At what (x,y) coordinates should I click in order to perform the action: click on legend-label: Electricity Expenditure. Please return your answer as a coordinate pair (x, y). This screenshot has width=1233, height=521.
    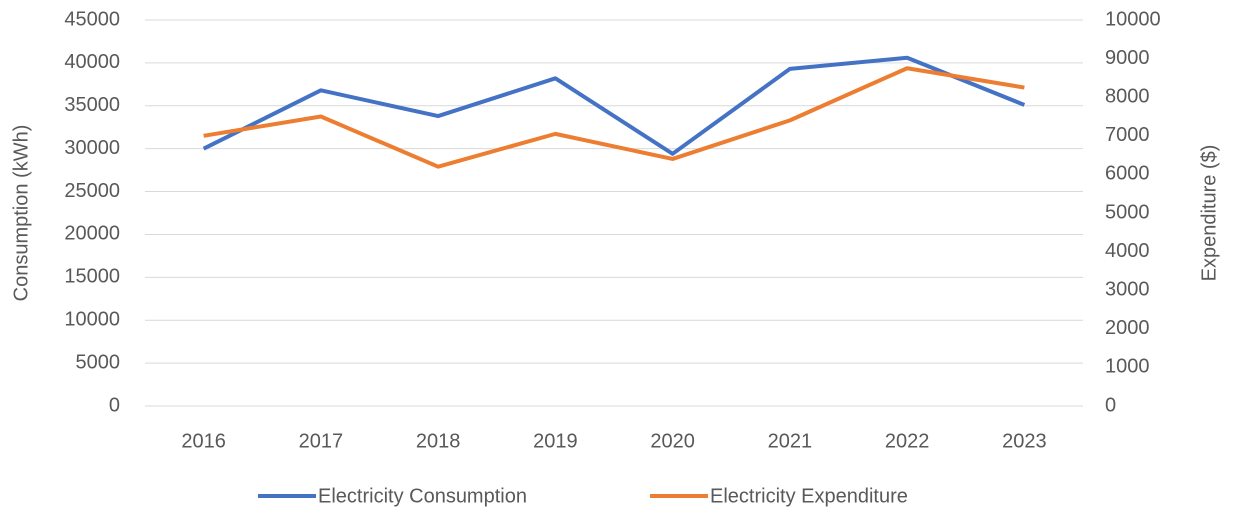
    Looking at the image, I should click on (809, 496).